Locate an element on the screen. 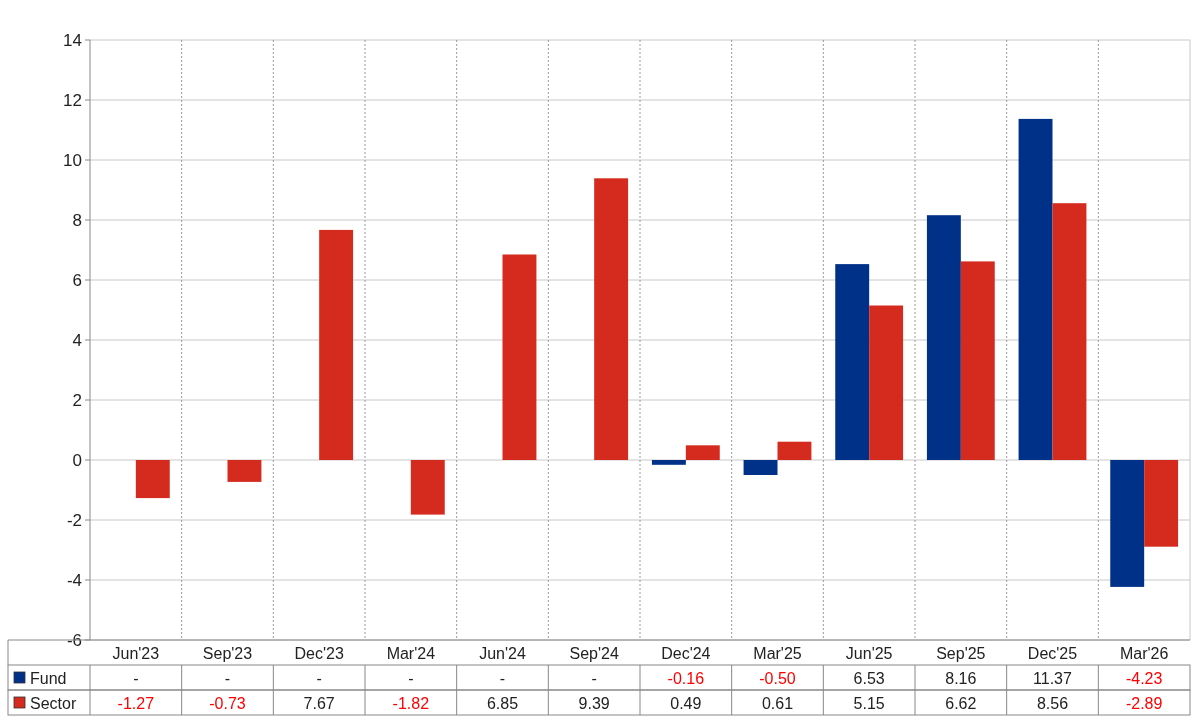  x-tick-label: Mar'25 is located at coordinates (777, 653).